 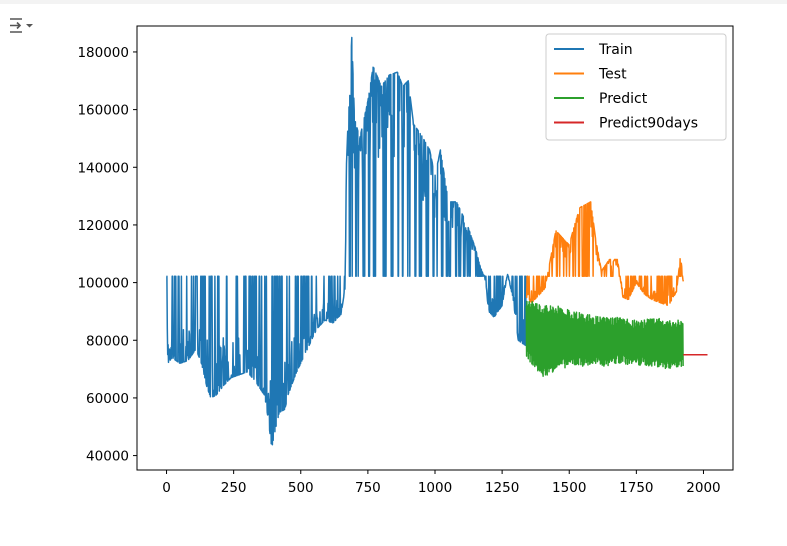 What do you see at coordinates (103, 111) in the screenshot?
I see `y-tick-label: 160000` at bounding box center [103, 111].